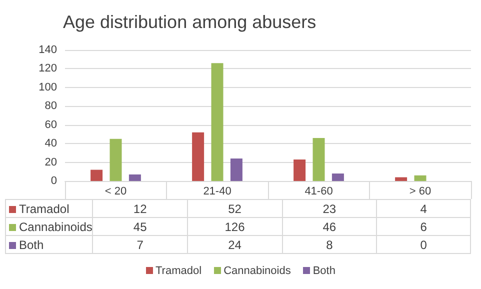  Describe the element at coordinates (423, 245) in the screenshot. I see `data-label: 0` at that location.